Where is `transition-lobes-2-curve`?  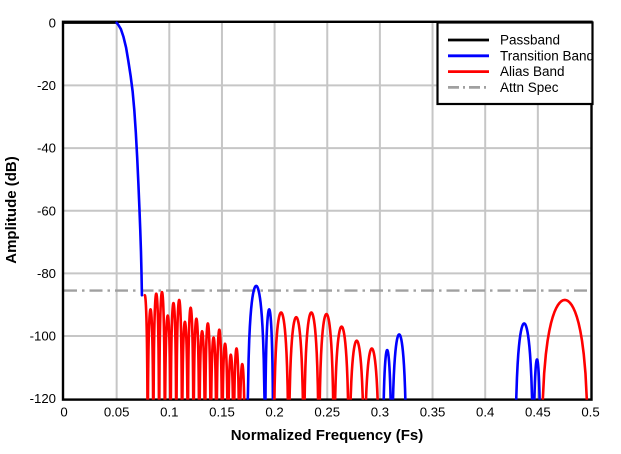
transition-lobes-2-curve is located at coordinates (394, 366).